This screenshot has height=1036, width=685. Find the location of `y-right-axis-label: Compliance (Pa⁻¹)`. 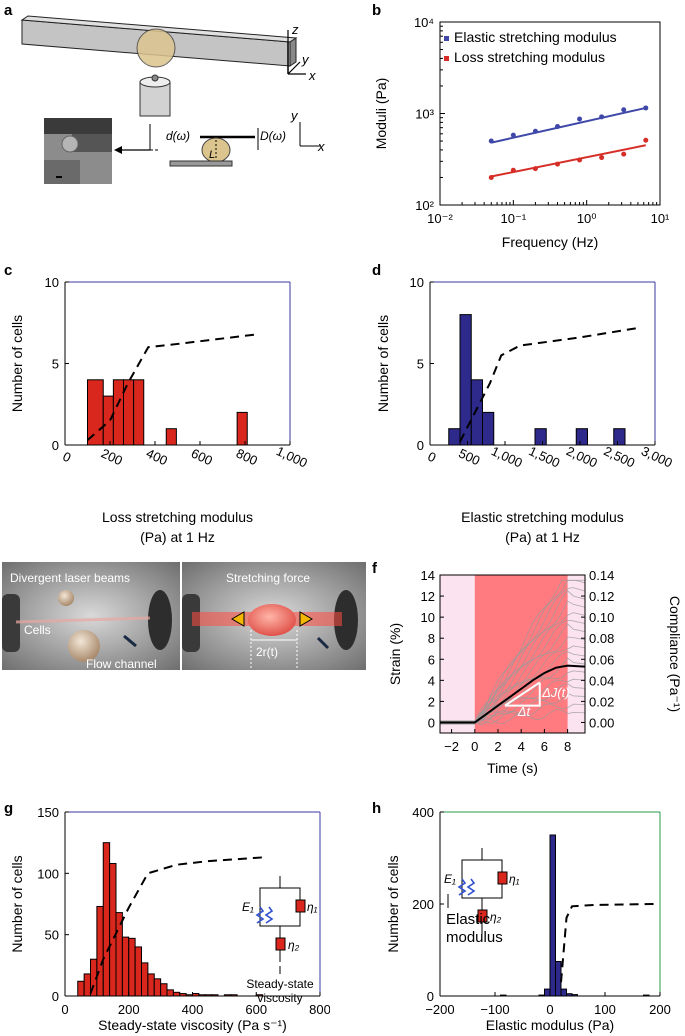

y-right-axis-label: Compliance (Pa⁻¹) is located at coordinates (675, 654).